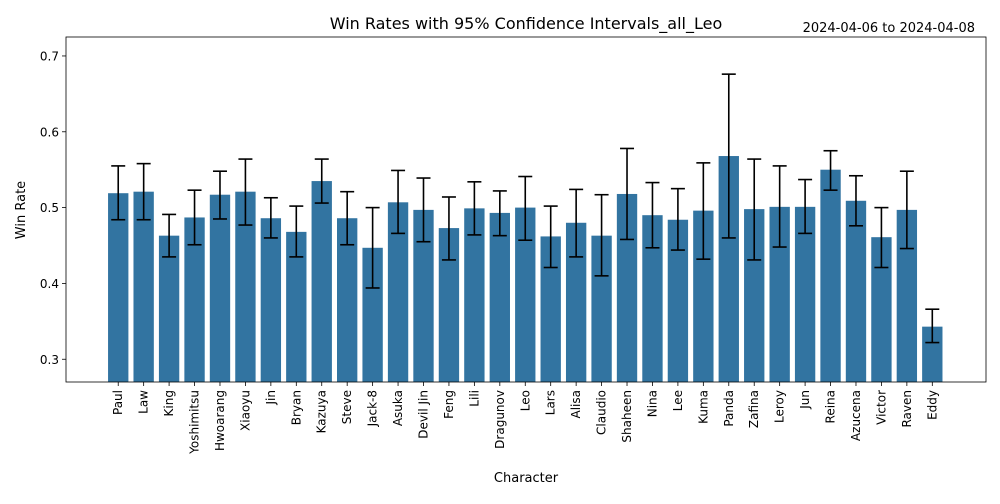  I want to click on x-tick-label: Nina, so click(652, 403).